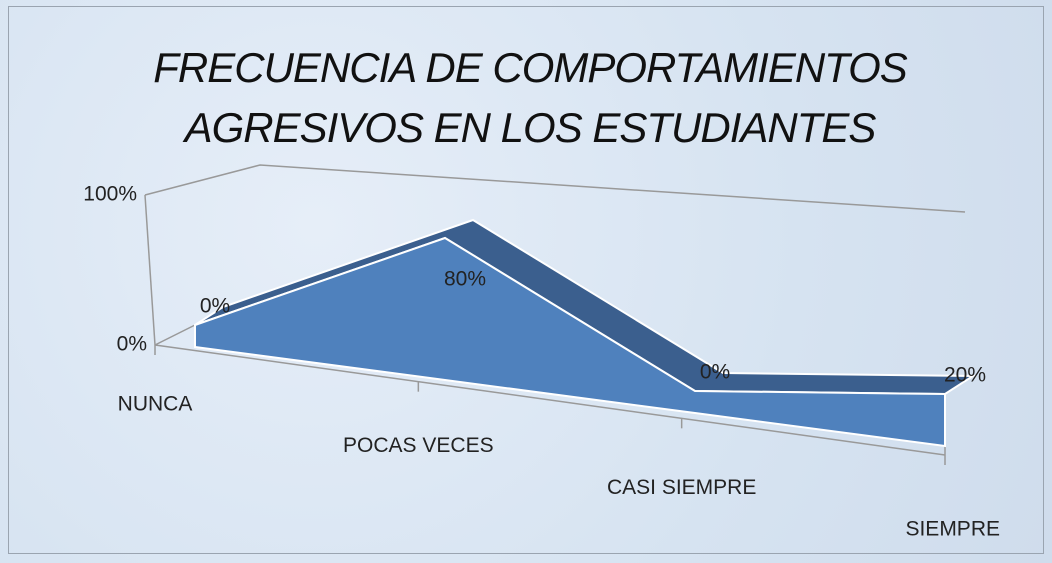 This screenshot has height=563, width=1052. I want to click on x-tick-label: SIEMPRE, so click(952, 529).